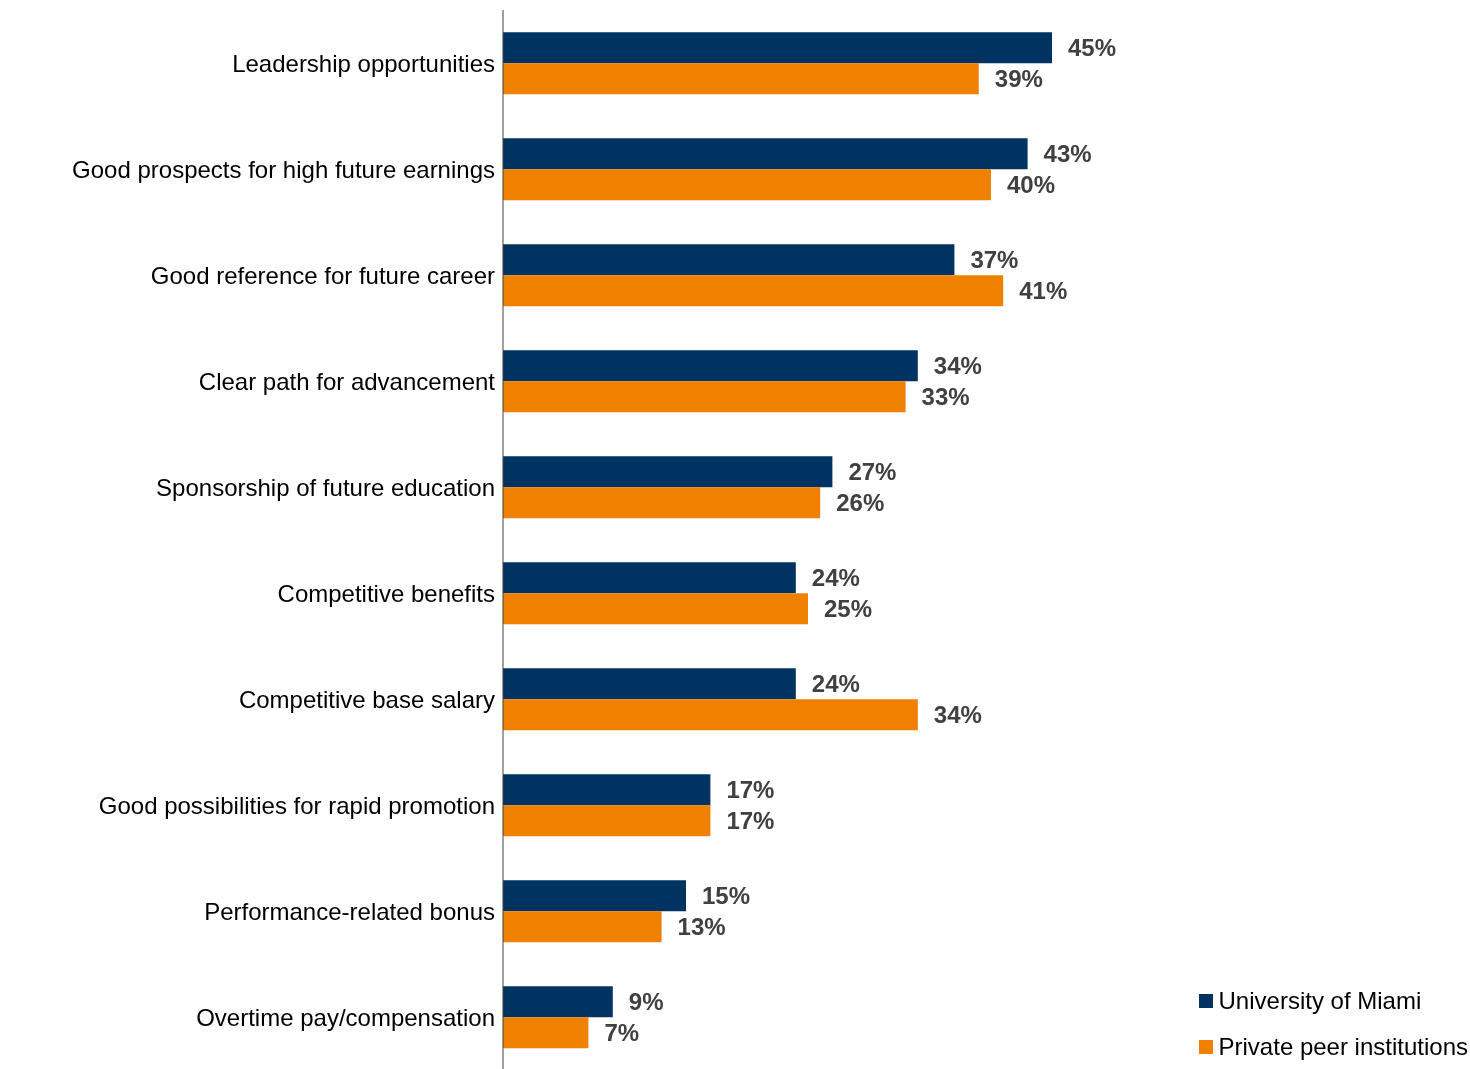 The image size is (1470, 1069). Describe the element at coordinates (283, 169) in the screenshot. I see `y-tick-label: Good prospects for high future earnings` at that location.